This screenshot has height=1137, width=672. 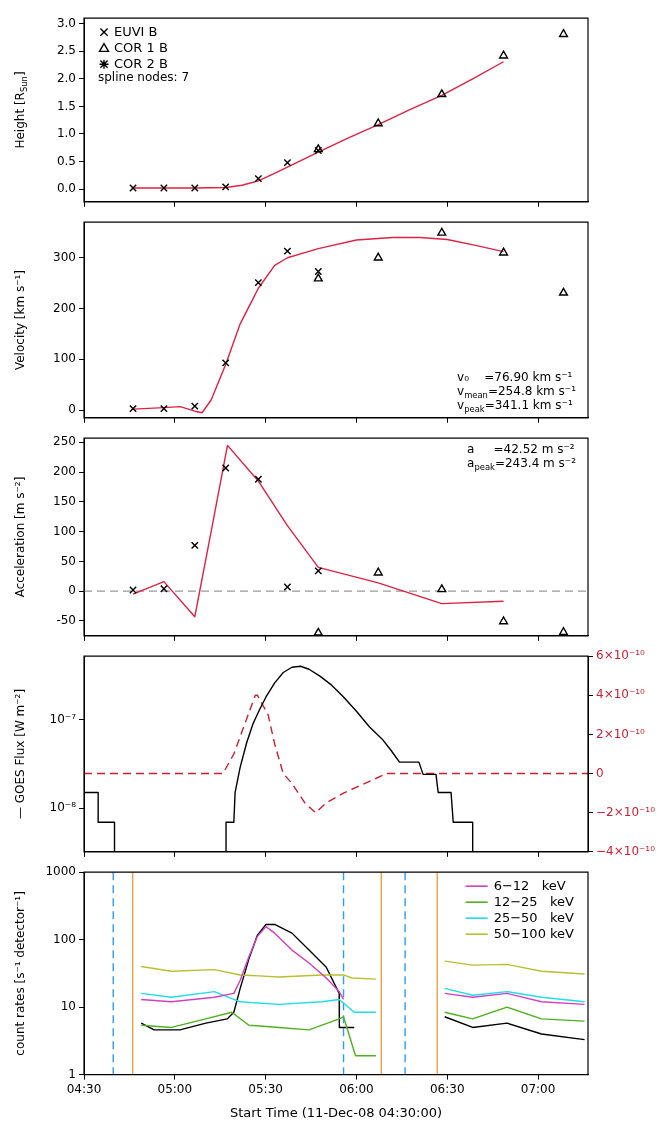 I want to click on y-tick-label: 3.0, so click(x=66, y=22).